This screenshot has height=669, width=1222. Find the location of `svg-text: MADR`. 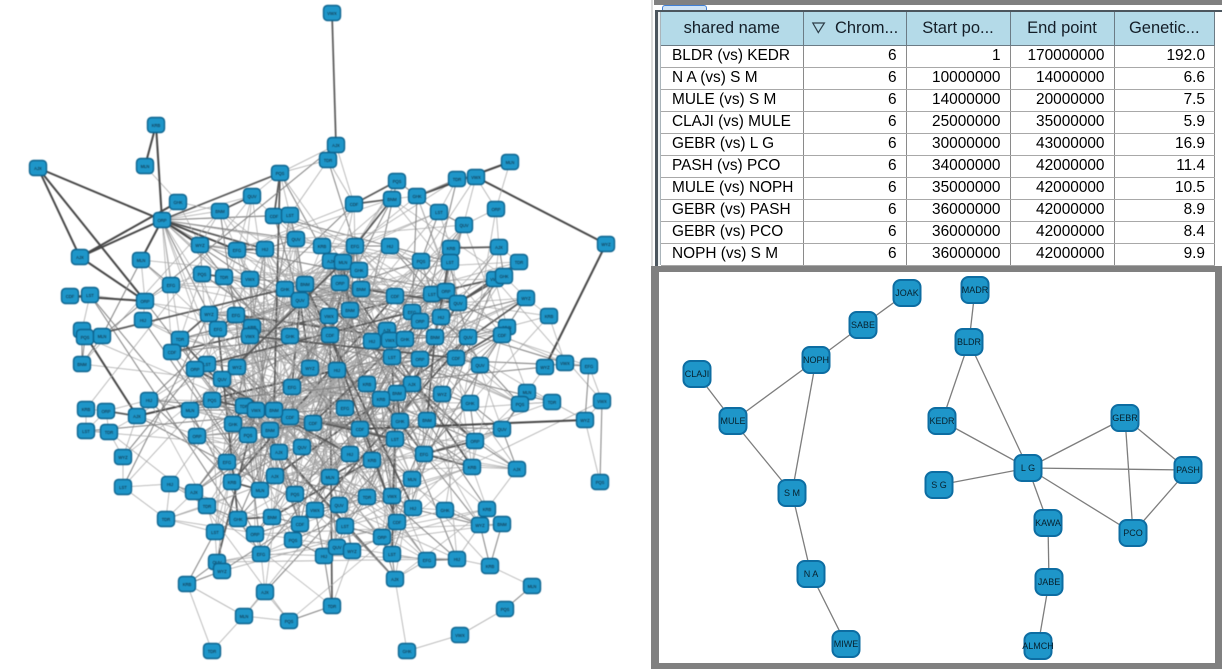

svg-text: MADR is located at coordinates (975, 290).